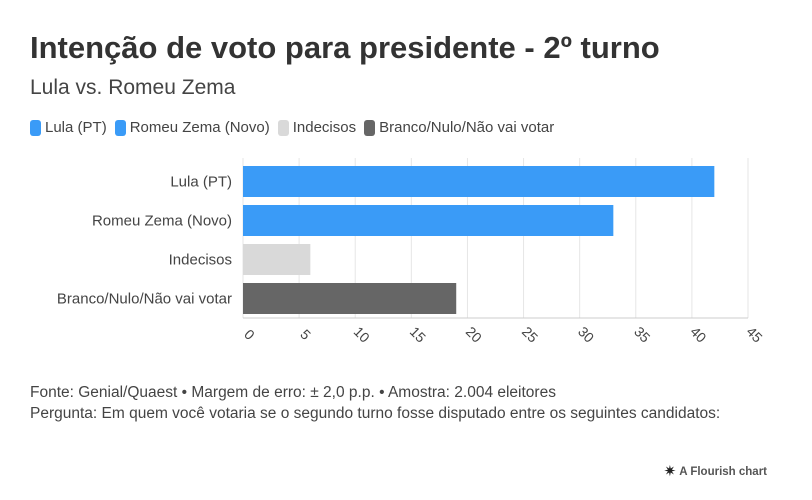  I want to click on x-tick-label: 45, so click(754, 334).